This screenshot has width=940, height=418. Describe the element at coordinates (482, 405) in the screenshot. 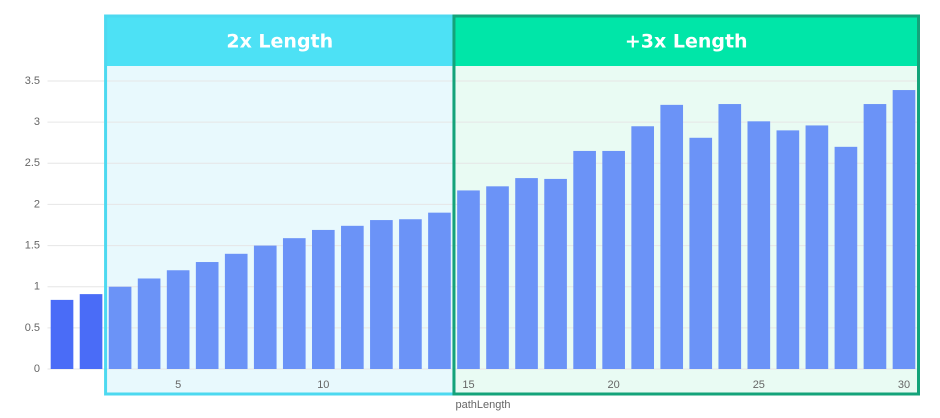

I see `x-axis-title: pathLength` at that location.